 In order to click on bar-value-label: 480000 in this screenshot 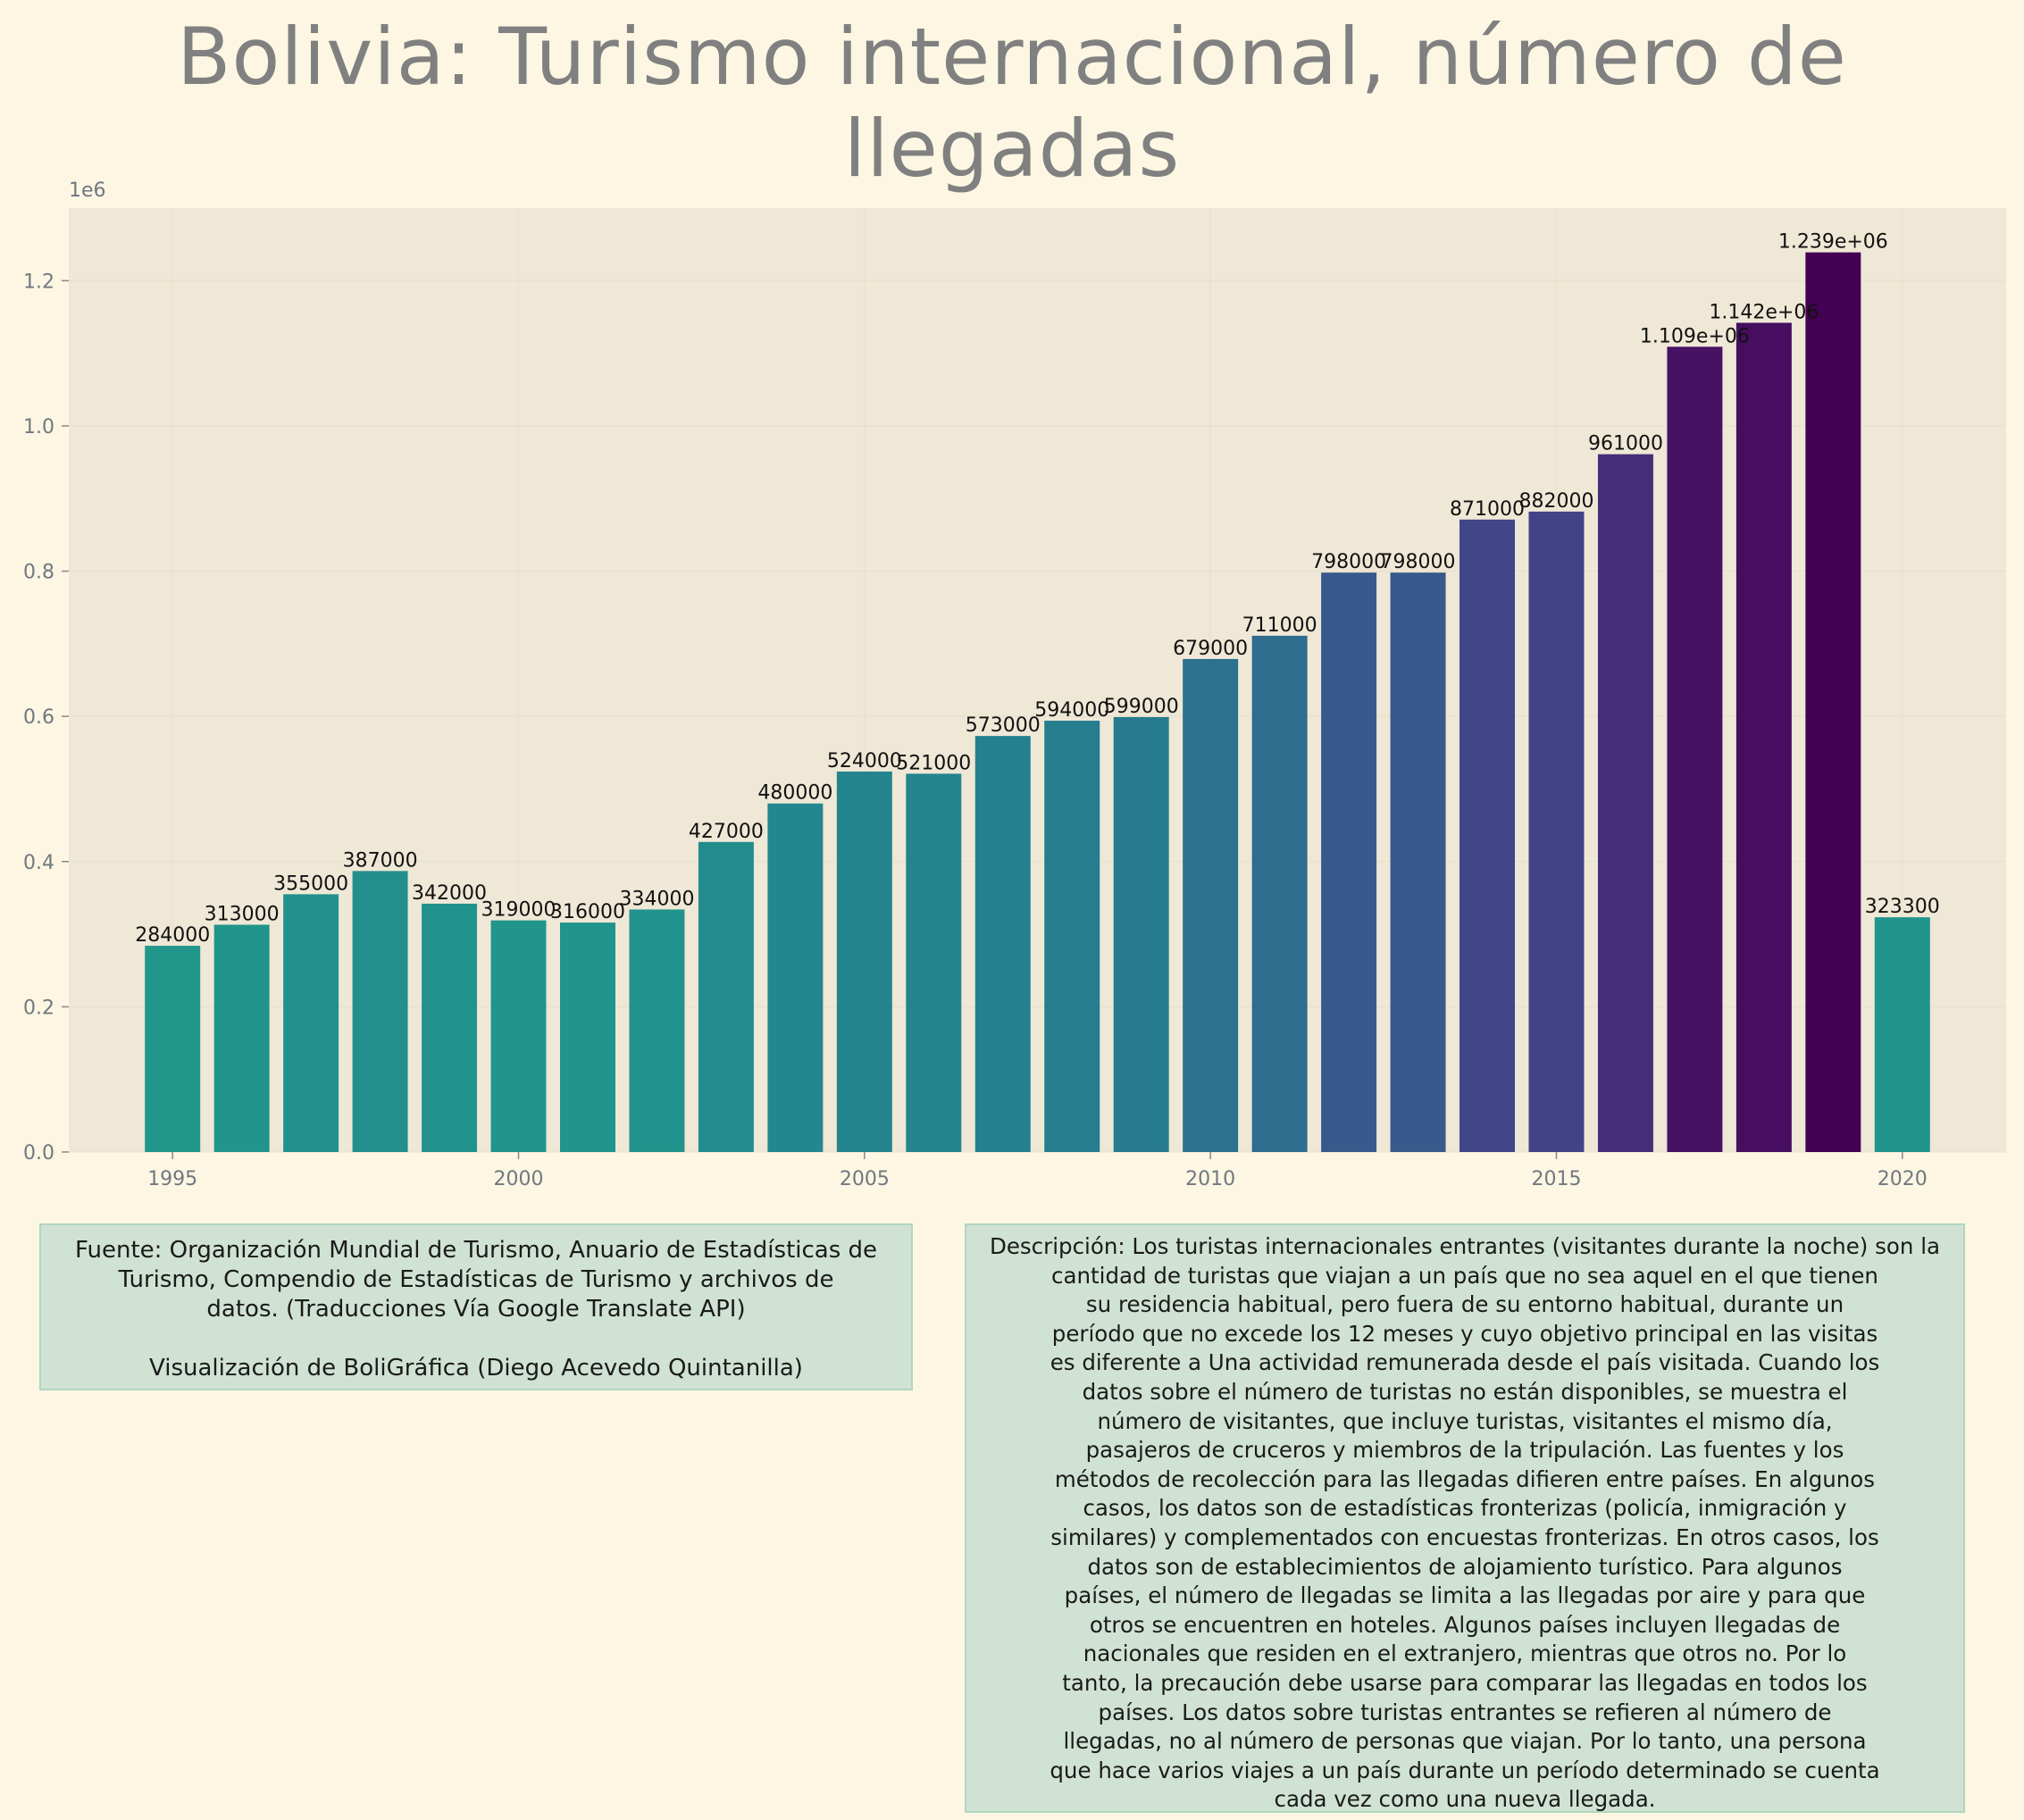, I will do `click(795, 793)`.